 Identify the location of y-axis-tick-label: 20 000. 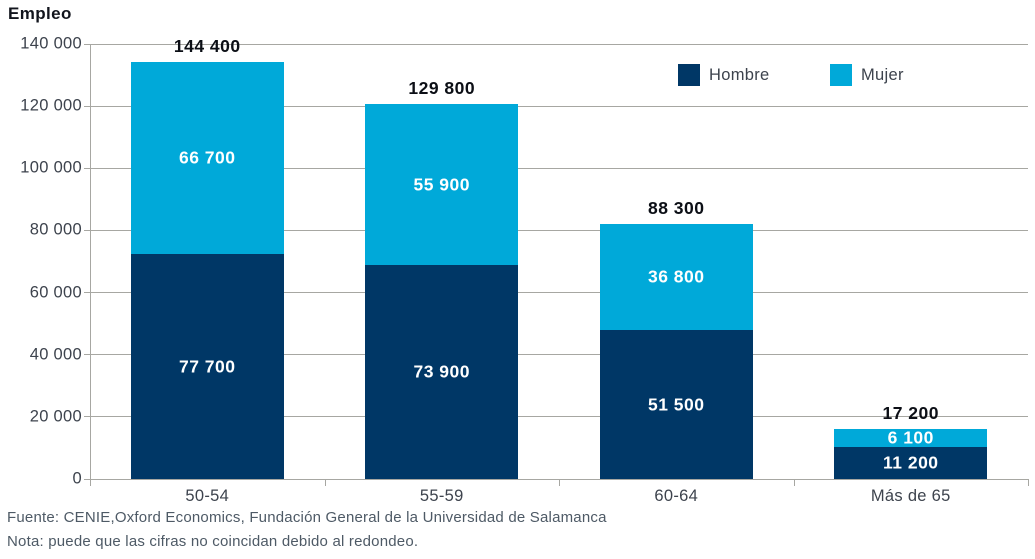
(55, 416).